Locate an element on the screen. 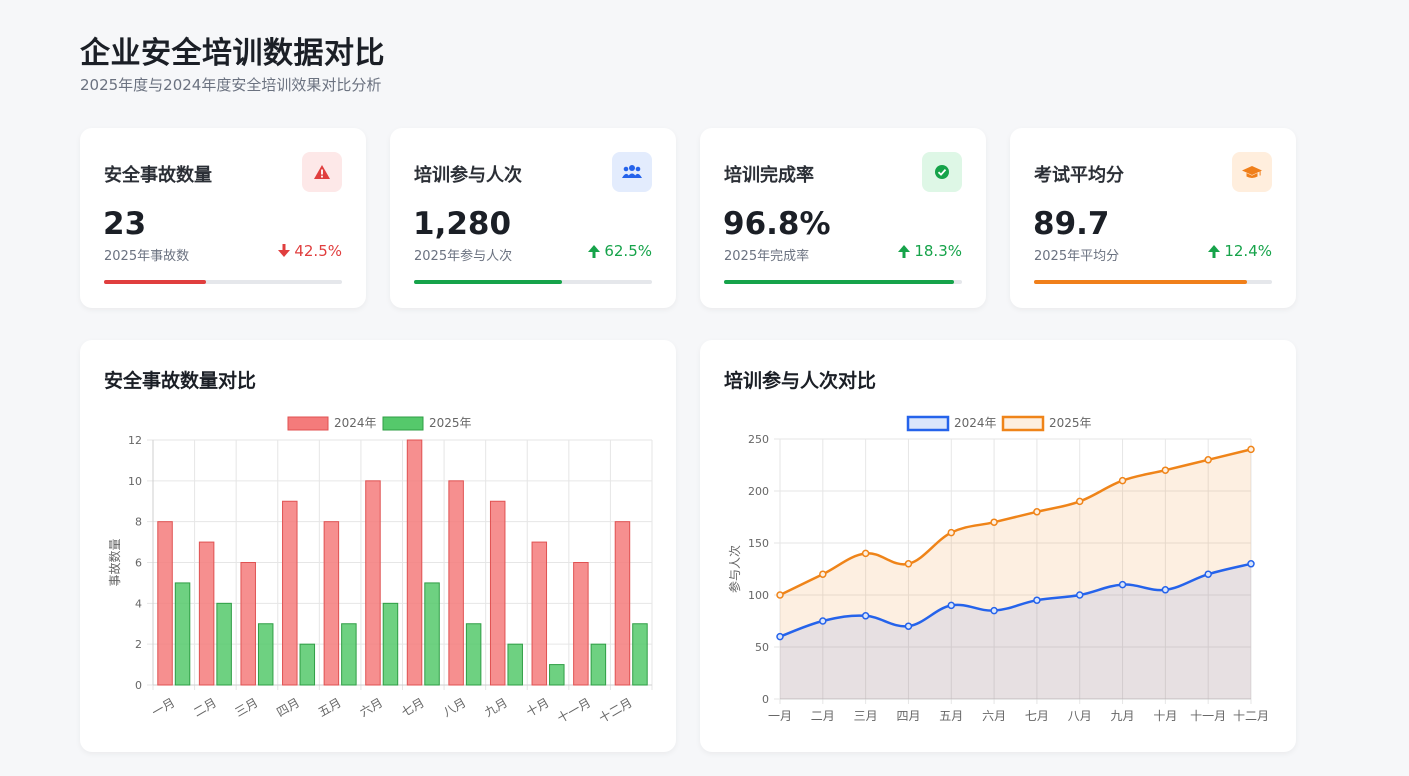 This screenshot has width=1409, height=776. card-title: 培训参与人次 is located at coordinates (468, 175).